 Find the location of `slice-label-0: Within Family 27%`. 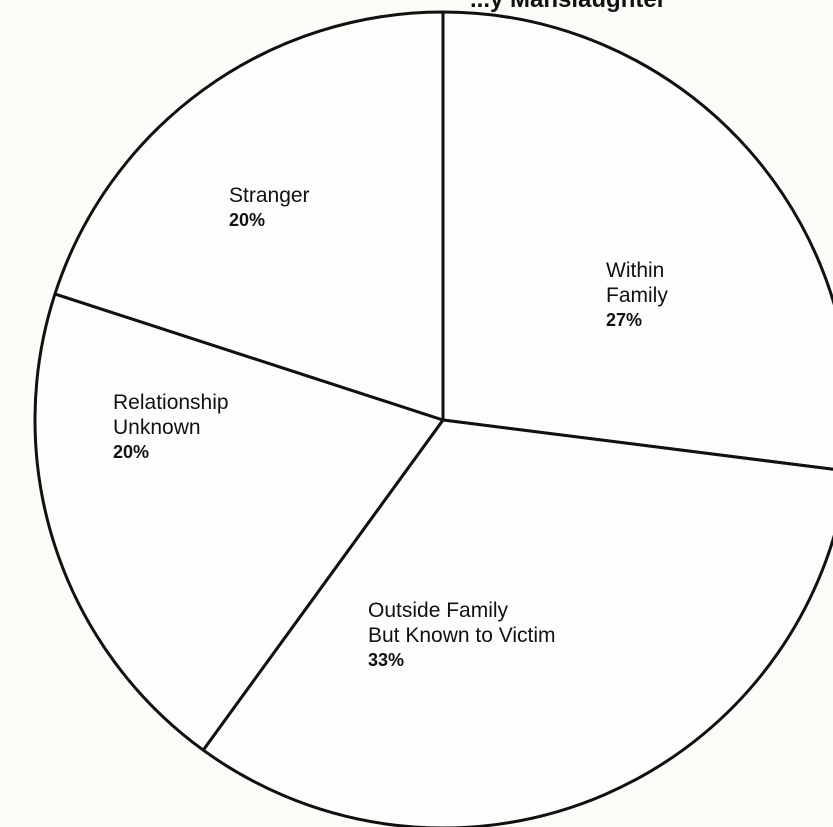

slice-label-0: Within Family 27% is located at coordinates (637, 295).